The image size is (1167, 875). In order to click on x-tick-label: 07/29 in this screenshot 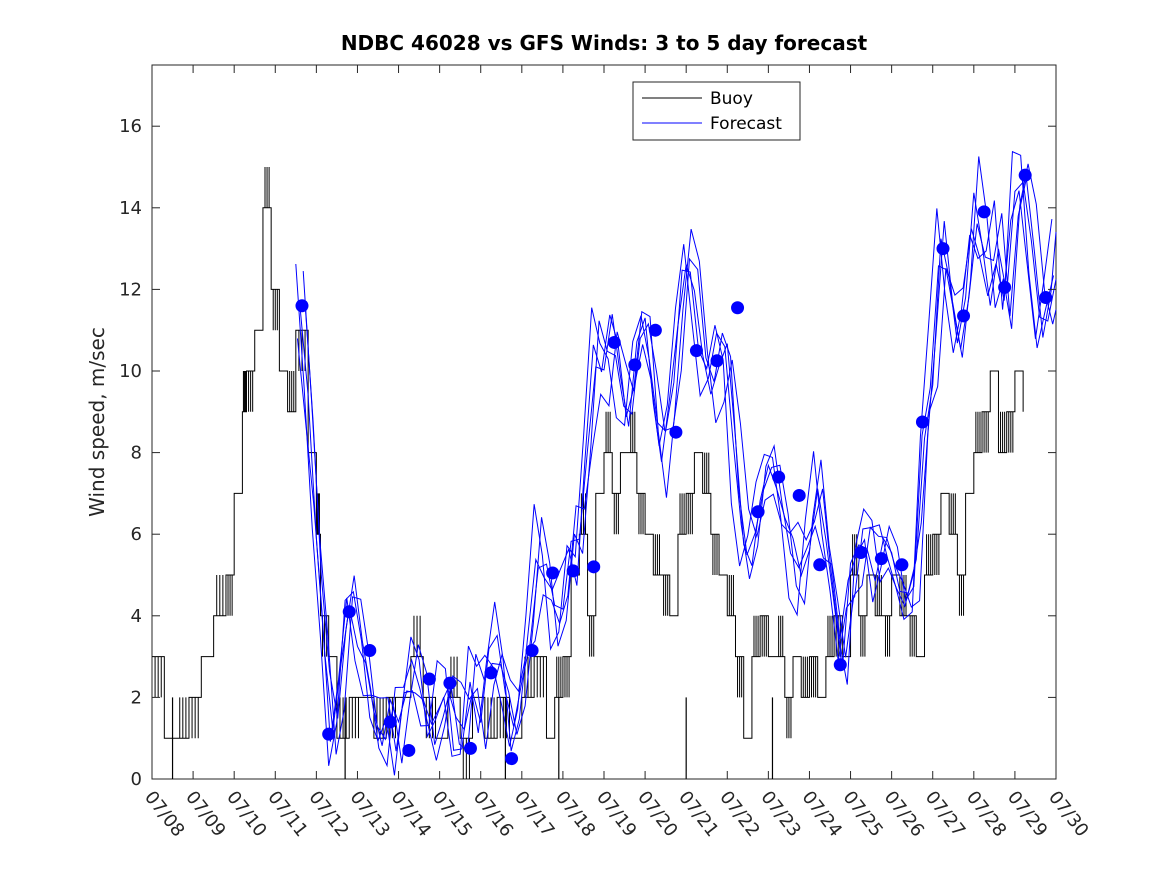, I will do `click(1027, 814)`.